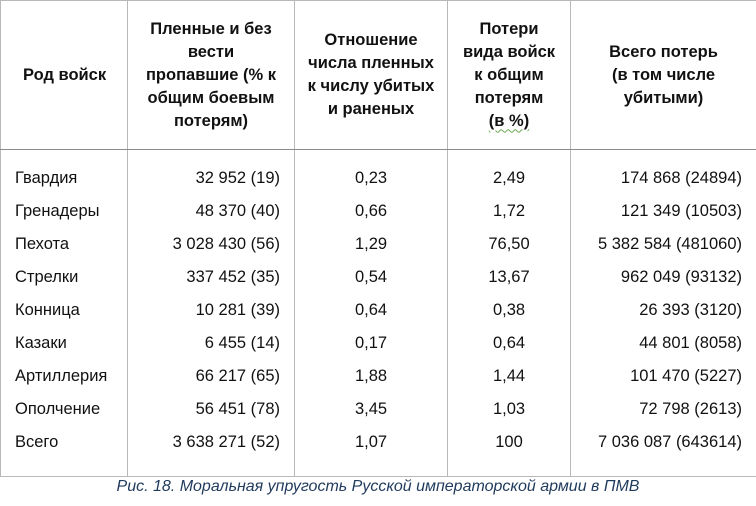 Image resolution: width=756 pixels, height=506 pixels. Describe the element at coordinates (371, 63) in the screenshot. I see `header-line: числа пленных` at that location.